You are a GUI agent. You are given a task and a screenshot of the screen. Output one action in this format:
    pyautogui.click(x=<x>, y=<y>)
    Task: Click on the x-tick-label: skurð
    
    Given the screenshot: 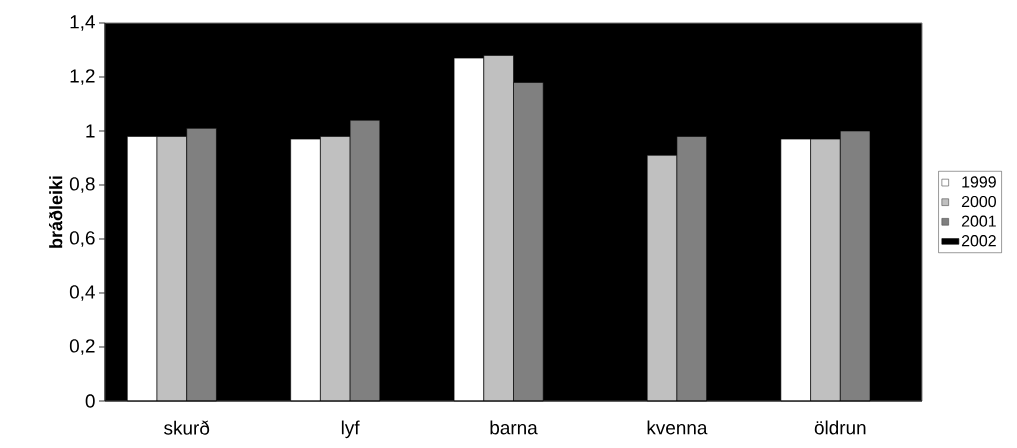 What is the action you would take?
    pyautogui.click(x=187, y=427)
    